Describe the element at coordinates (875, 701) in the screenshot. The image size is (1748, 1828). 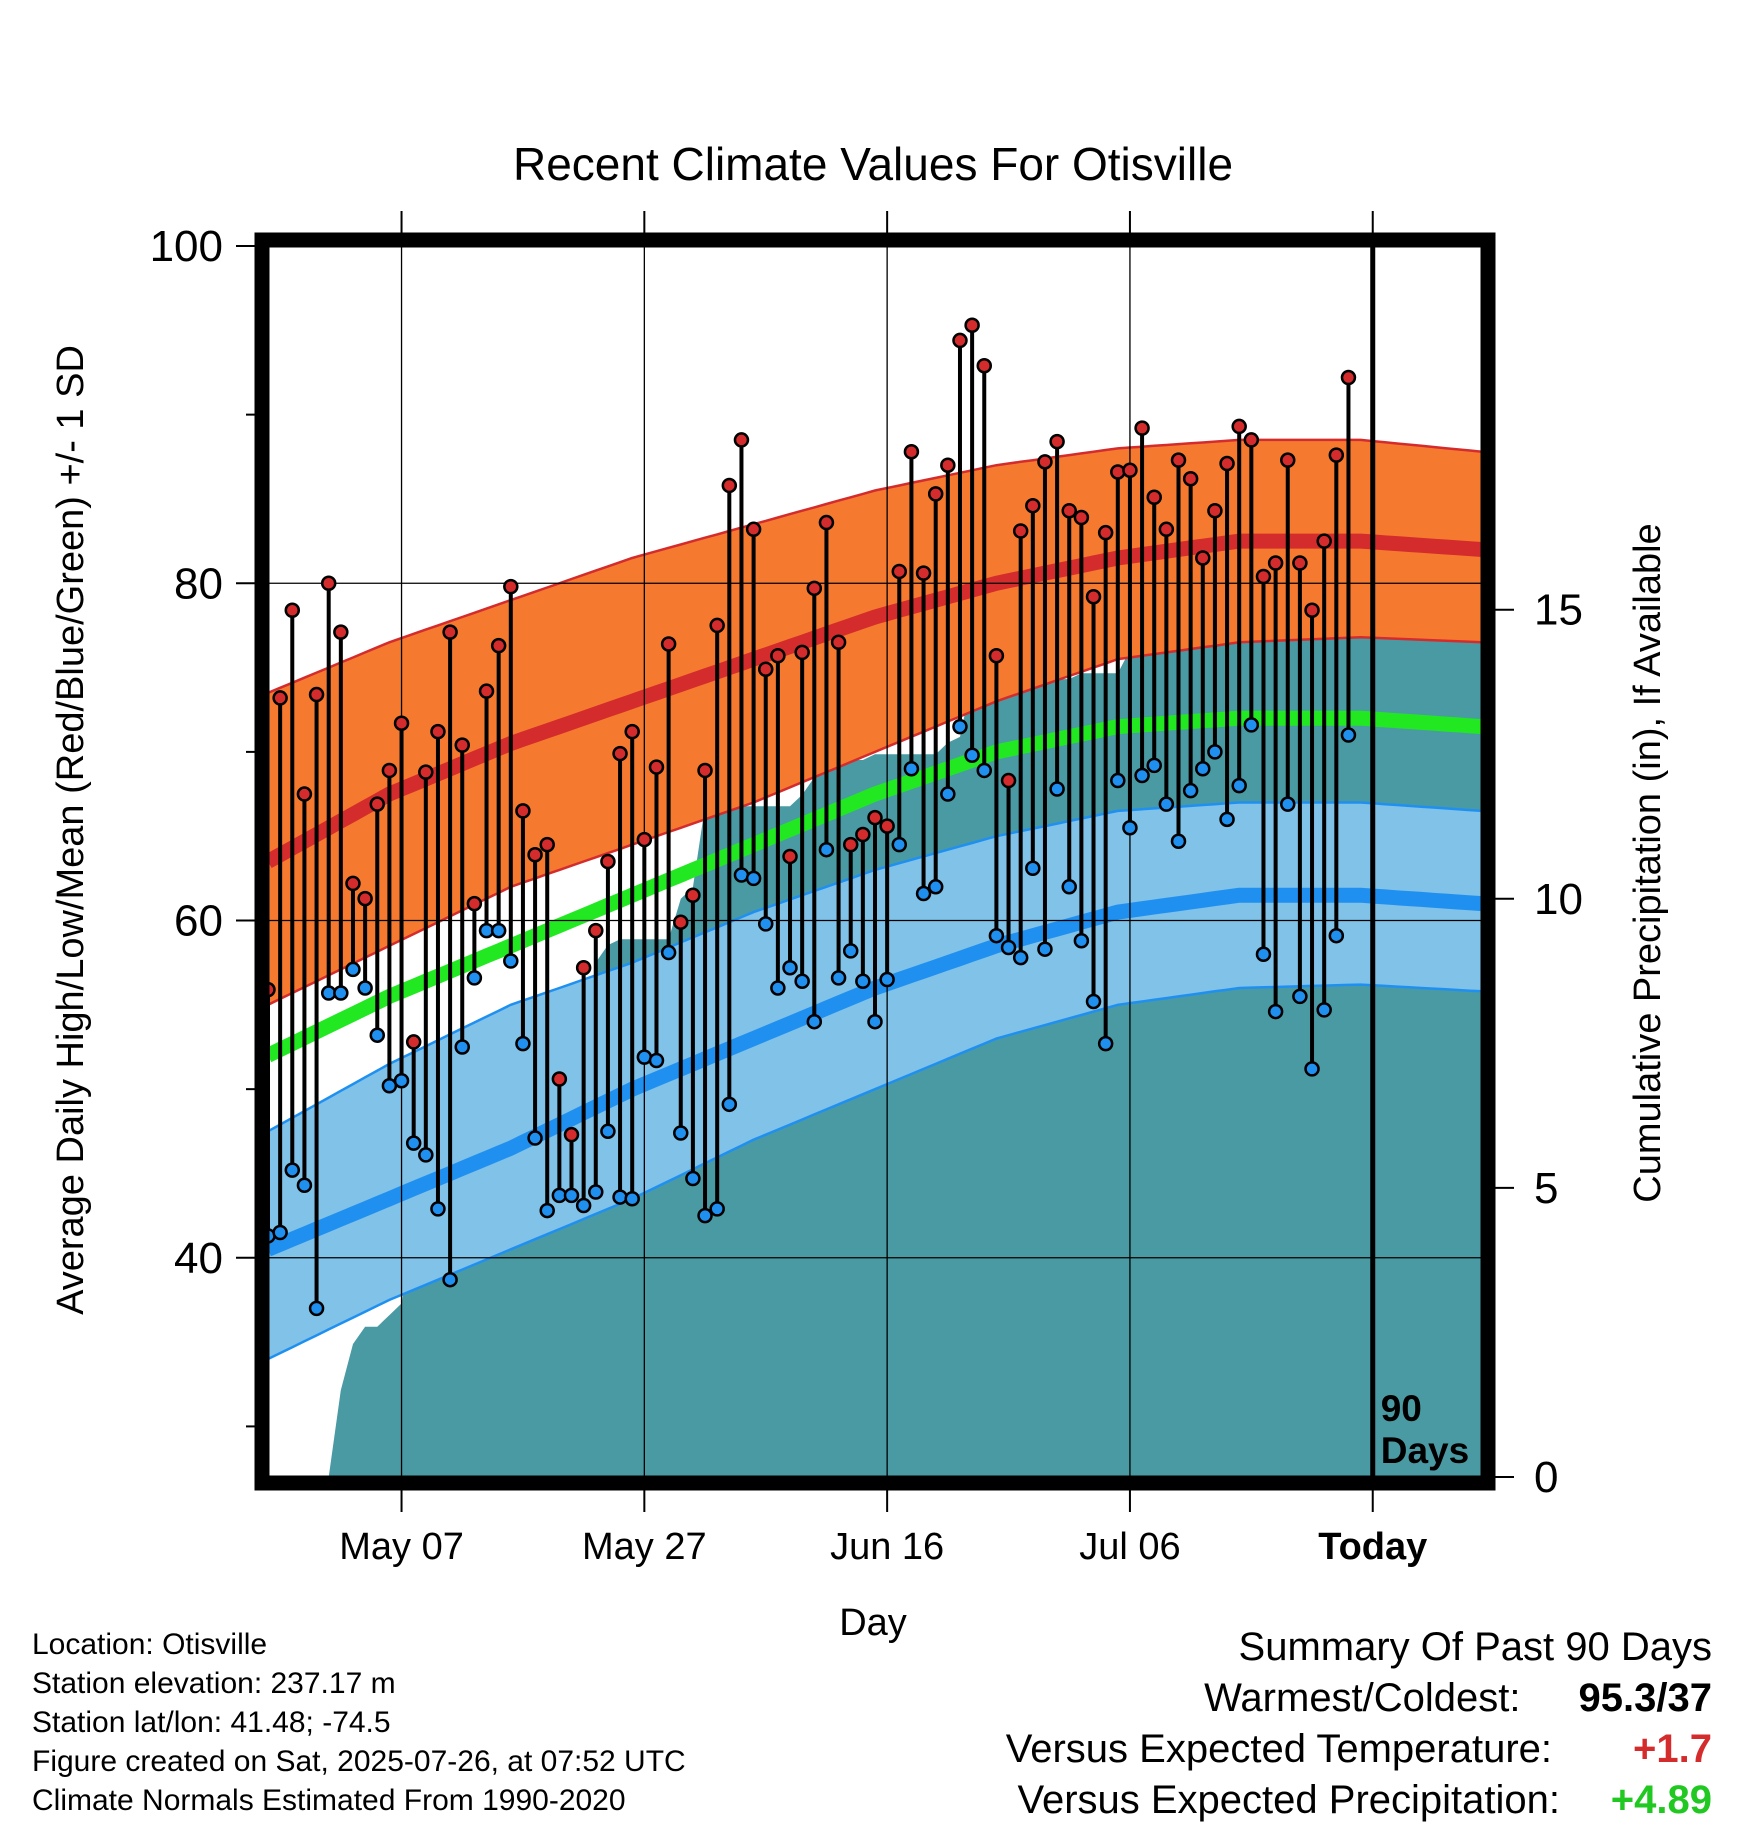
I see `high-normal-line` at that location.